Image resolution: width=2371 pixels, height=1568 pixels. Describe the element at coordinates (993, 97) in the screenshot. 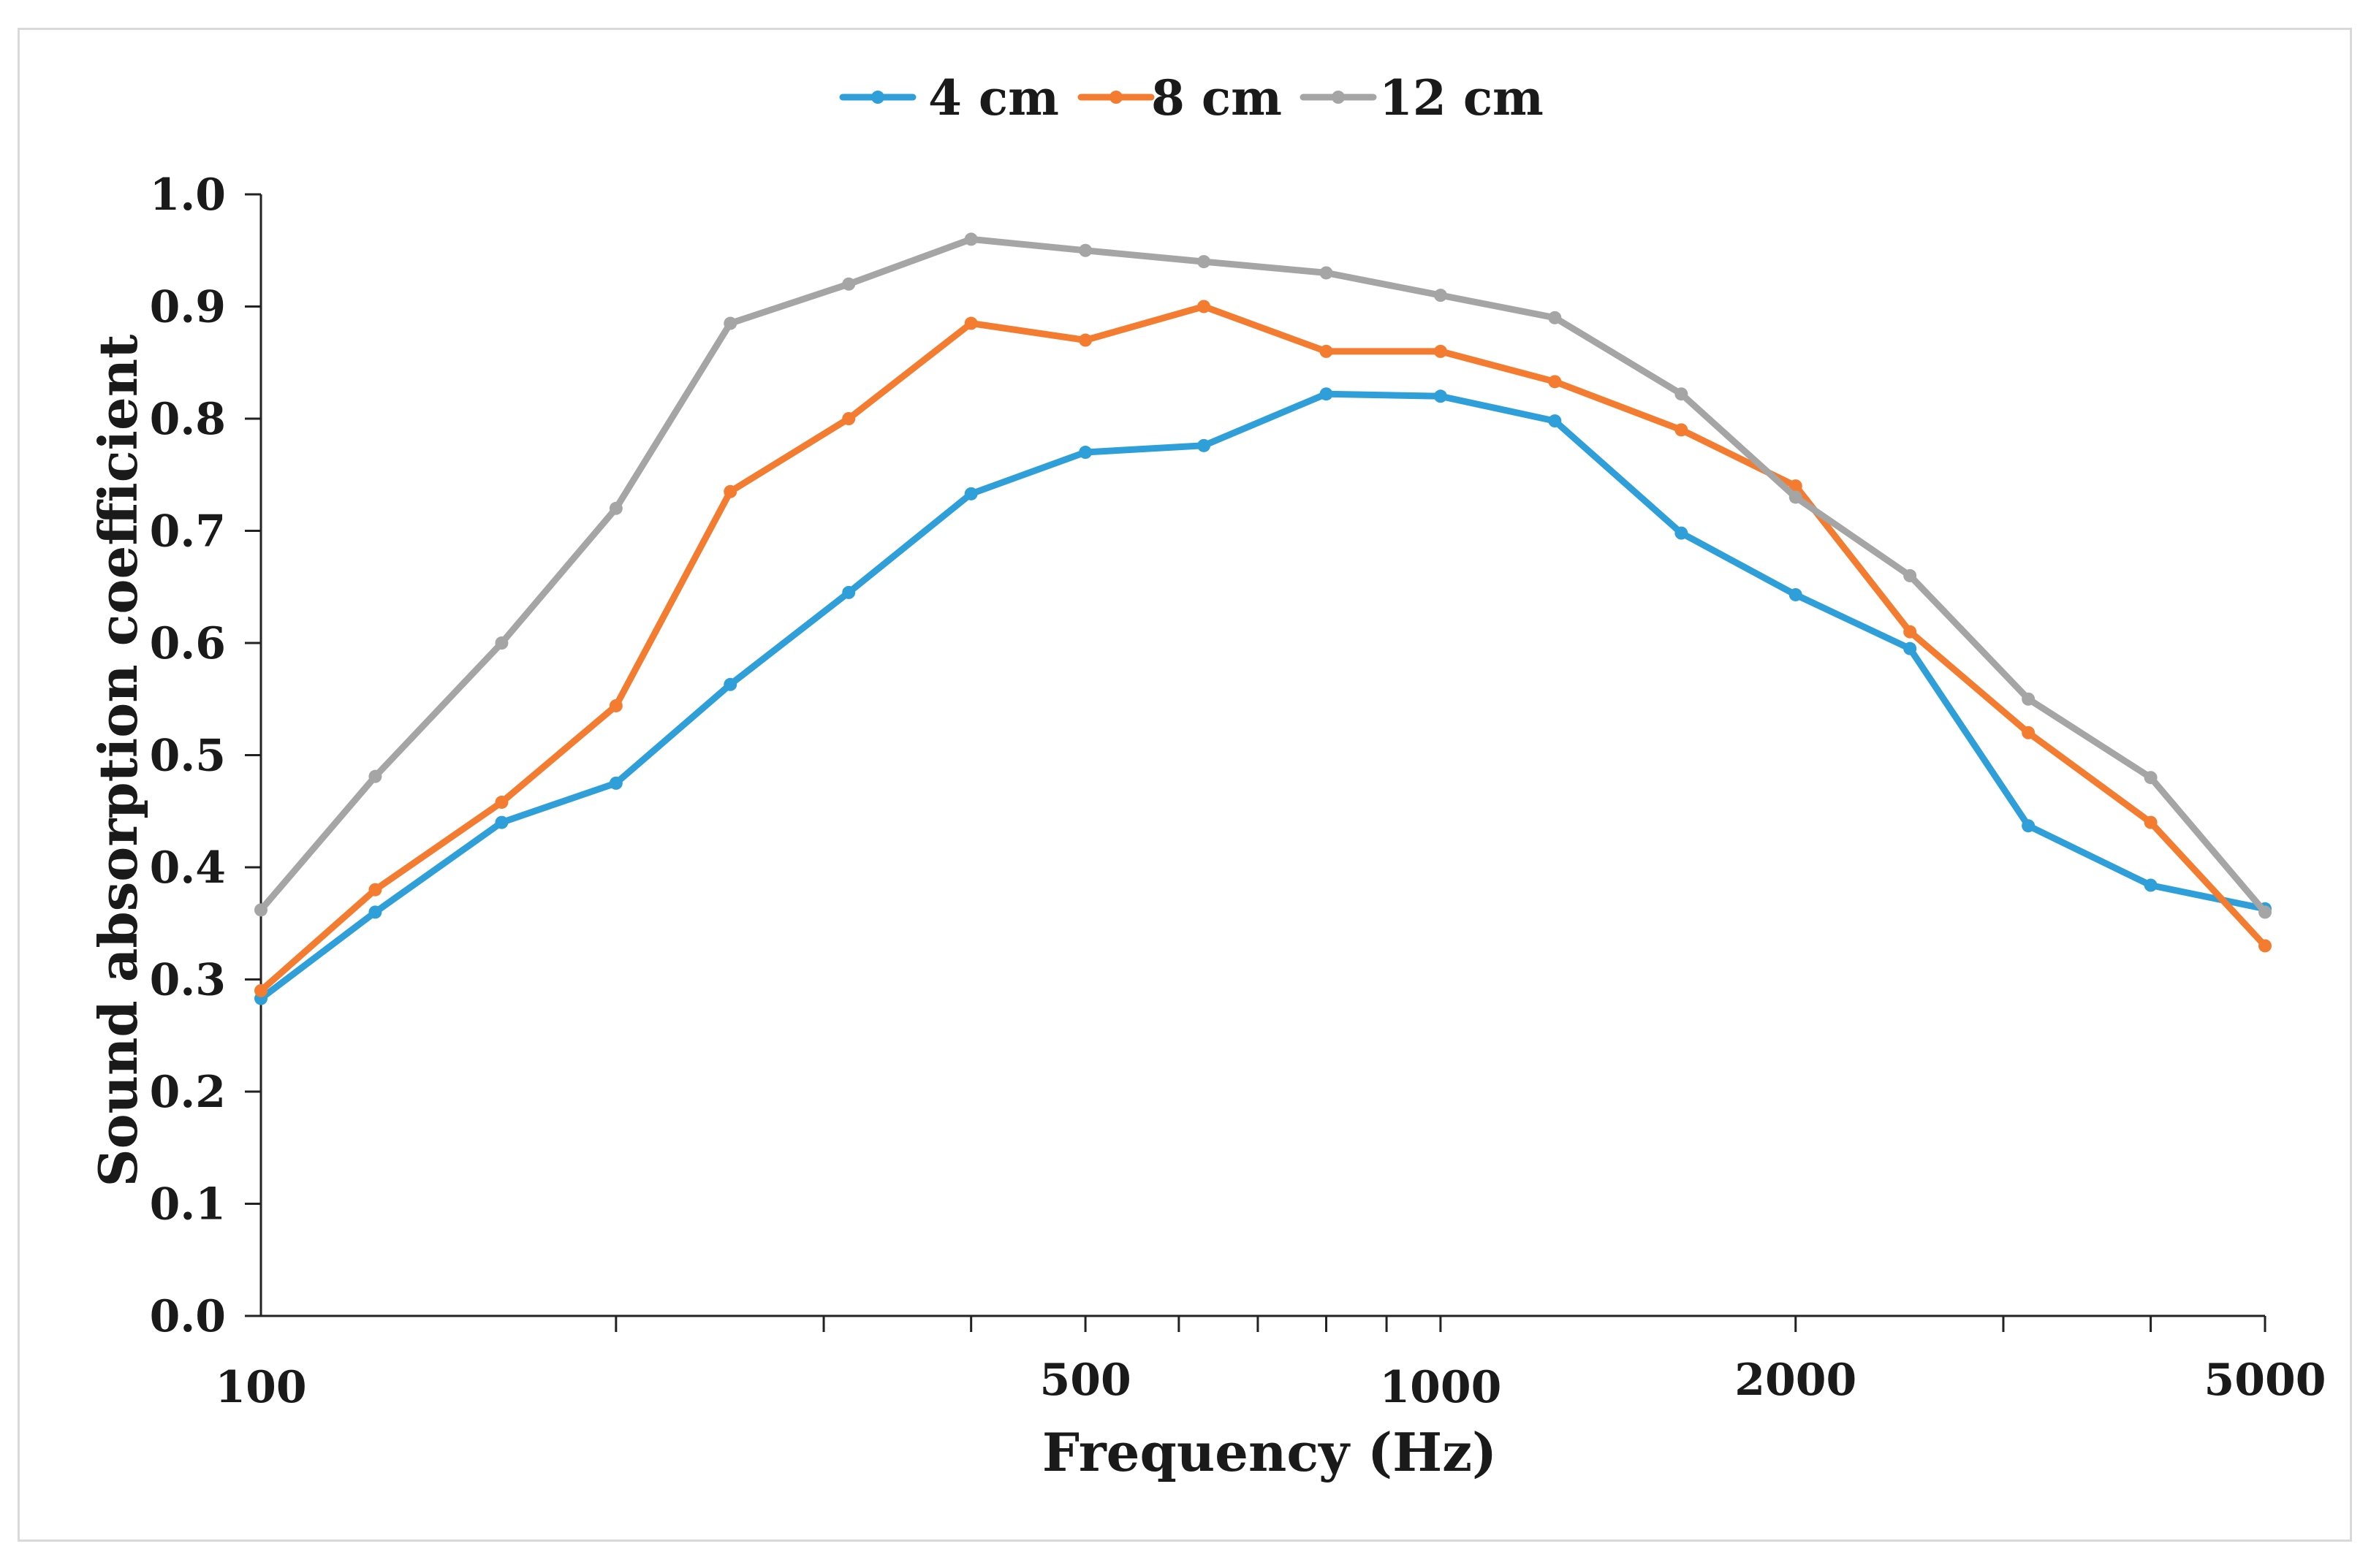

I see `legend-label: 4 cm` at that location.